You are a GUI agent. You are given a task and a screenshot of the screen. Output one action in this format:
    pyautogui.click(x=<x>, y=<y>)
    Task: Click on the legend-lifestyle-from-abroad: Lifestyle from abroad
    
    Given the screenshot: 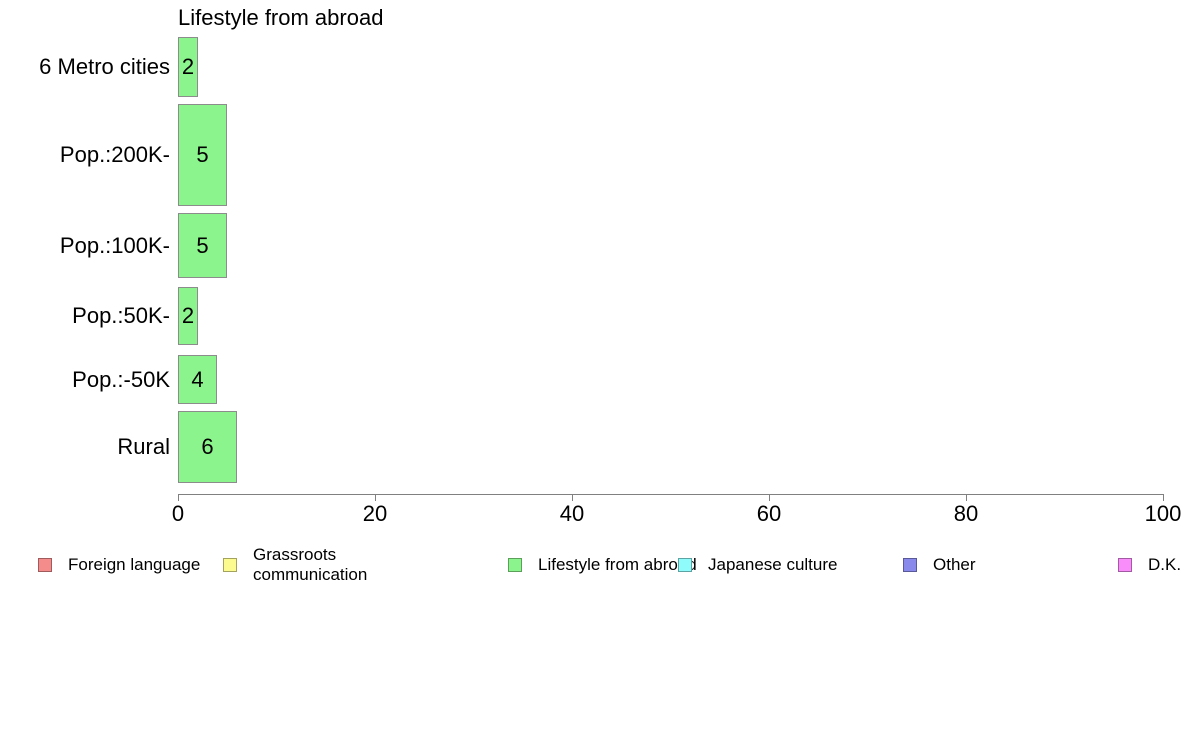 What is the action you would take?
    pyautogui.click(x=602, y=565)
    